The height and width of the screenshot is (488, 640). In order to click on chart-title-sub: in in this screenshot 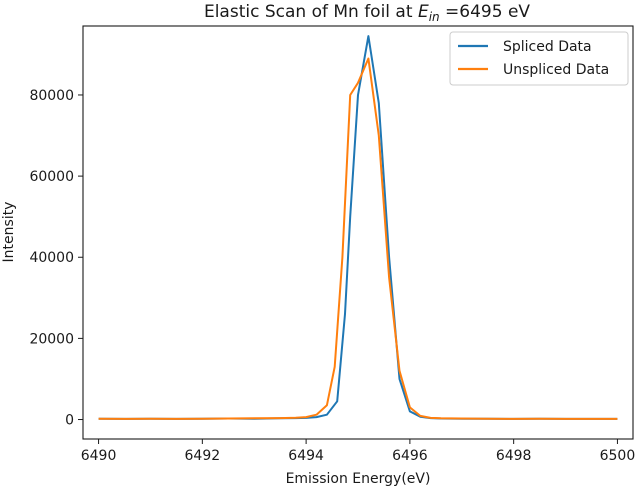, I will do `click(434, 17)`.